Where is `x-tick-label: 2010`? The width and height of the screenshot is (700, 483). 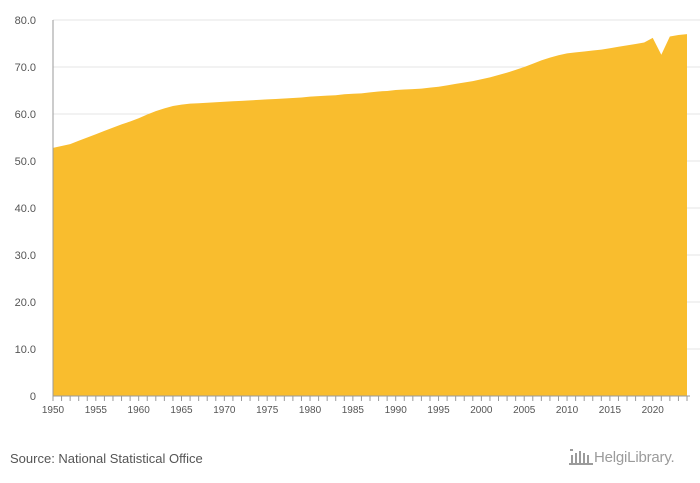 x-tick-label: 2010 is located at coordinates (567, 410).